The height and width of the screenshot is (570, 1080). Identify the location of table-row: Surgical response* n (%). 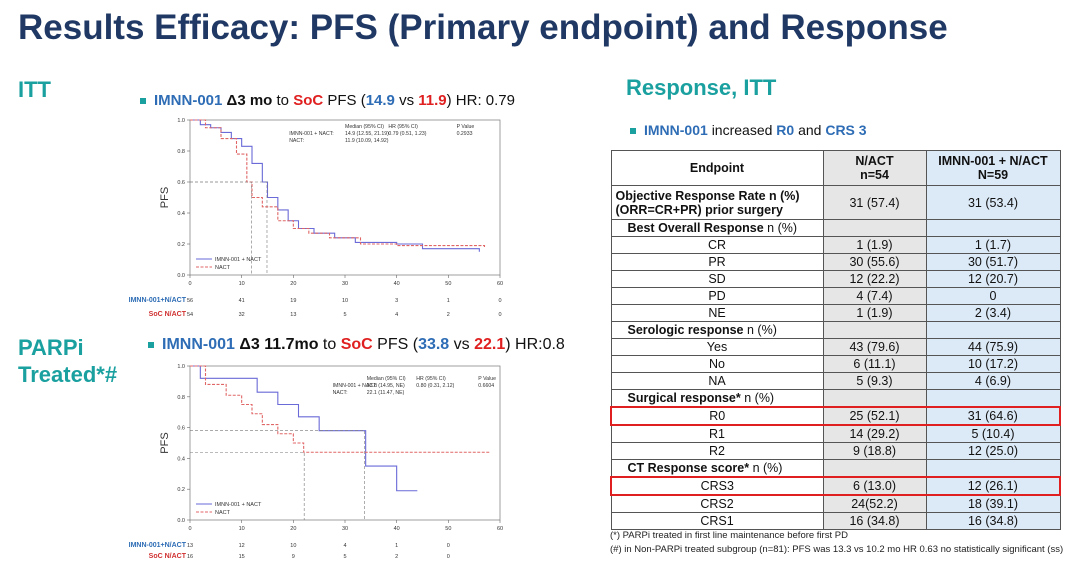
(835, 398).